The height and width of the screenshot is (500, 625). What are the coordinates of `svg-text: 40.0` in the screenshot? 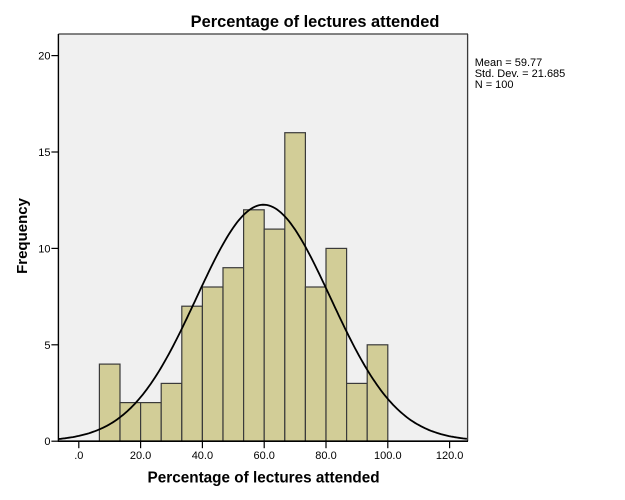 It's located at (202, 456).